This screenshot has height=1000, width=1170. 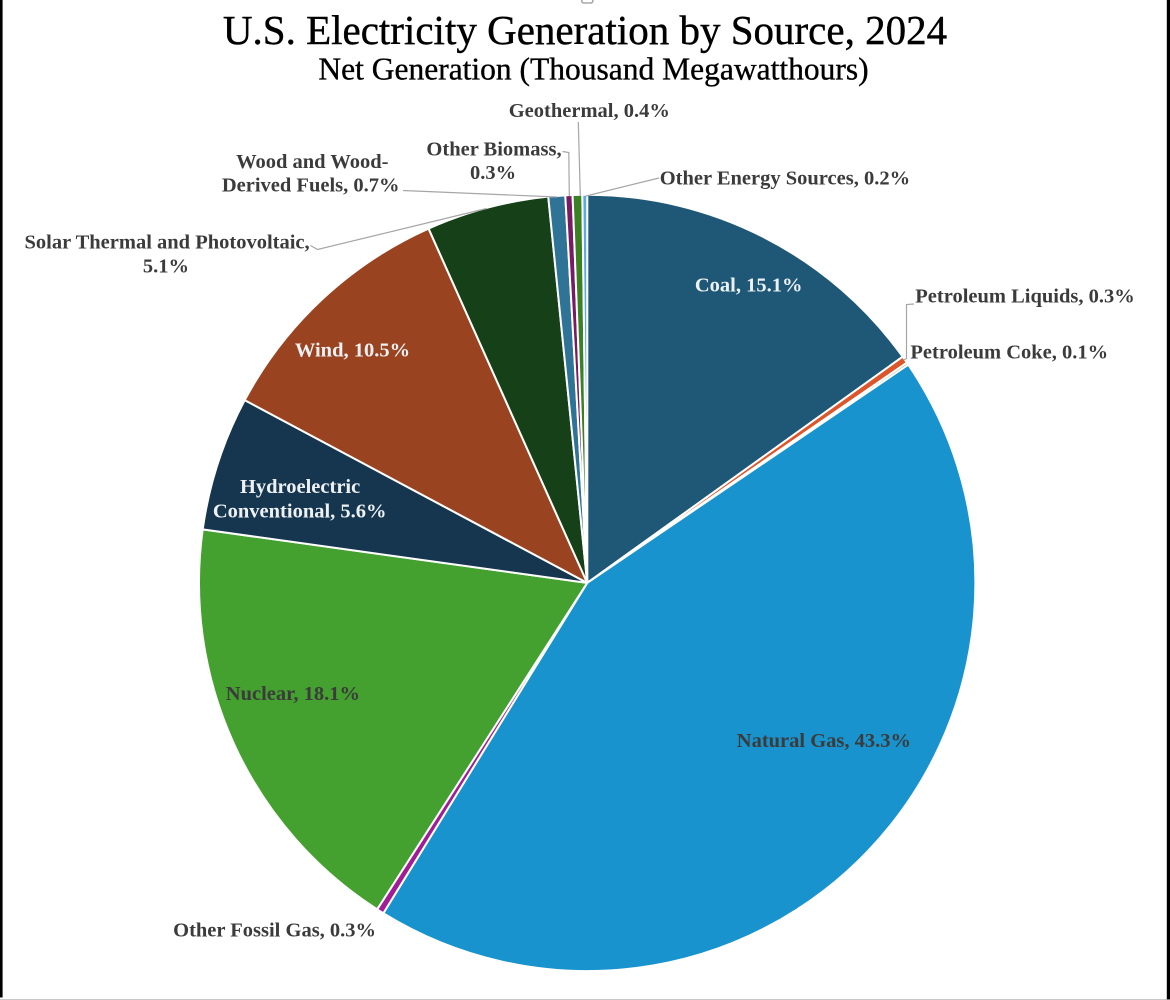 I want to click on svg-text: Other Energy Sources, 0.2%, so click(x=785, y=179).